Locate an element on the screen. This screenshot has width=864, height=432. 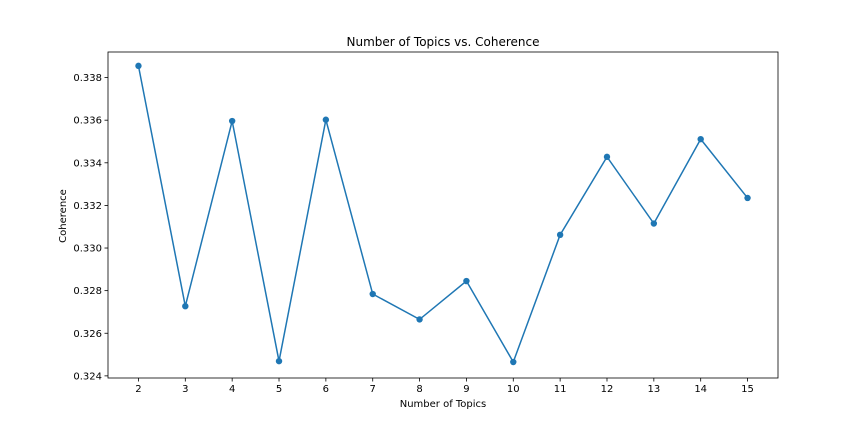
x-tick-label: 14 is located at coordinates (700, 389).